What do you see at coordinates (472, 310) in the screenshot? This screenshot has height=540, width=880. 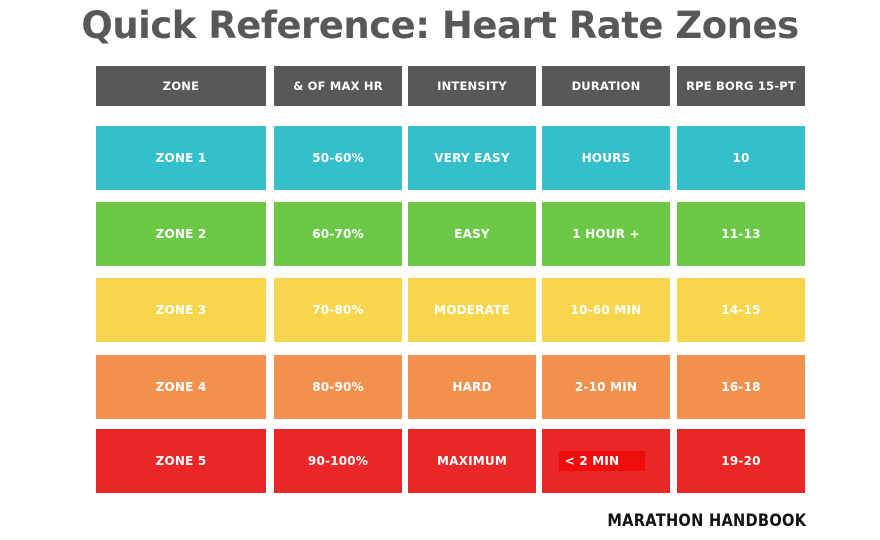 I see `zone-3-intensity-cell: MODERATE` at bounding box center [472, 310].